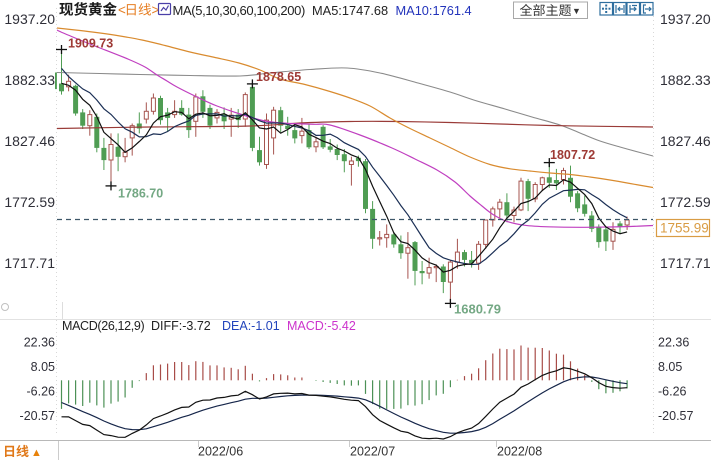 This screenshot has height=465, width=711. Describe the element at coordinates (684, 228) in the screenshot. I see `svg-text: 1755.99` at that location.